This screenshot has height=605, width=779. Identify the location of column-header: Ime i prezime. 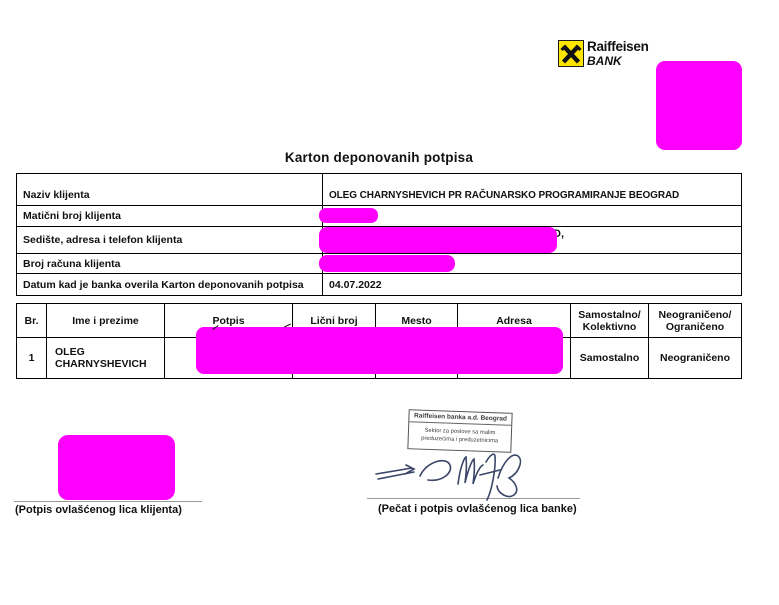
(106, 320).